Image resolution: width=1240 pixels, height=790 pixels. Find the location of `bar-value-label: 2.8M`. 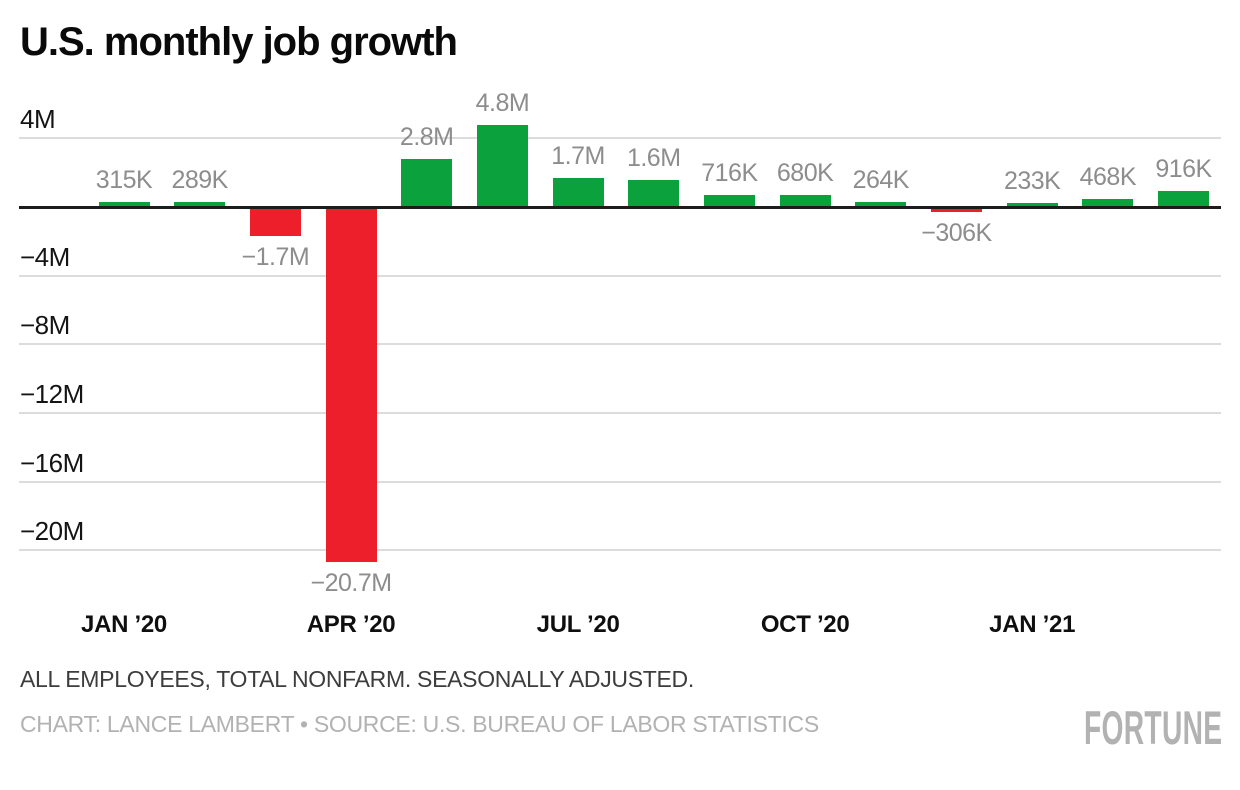

bar-value-label: 2.8M is located at coordinates (426, 137).